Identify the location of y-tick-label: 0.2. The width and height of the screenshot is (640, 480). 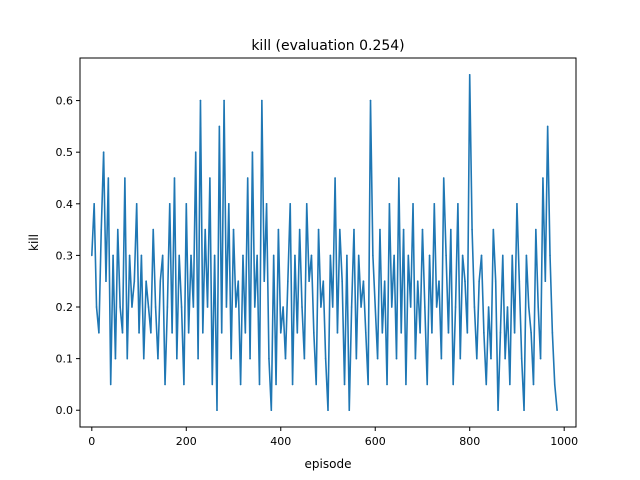
(65, 307).